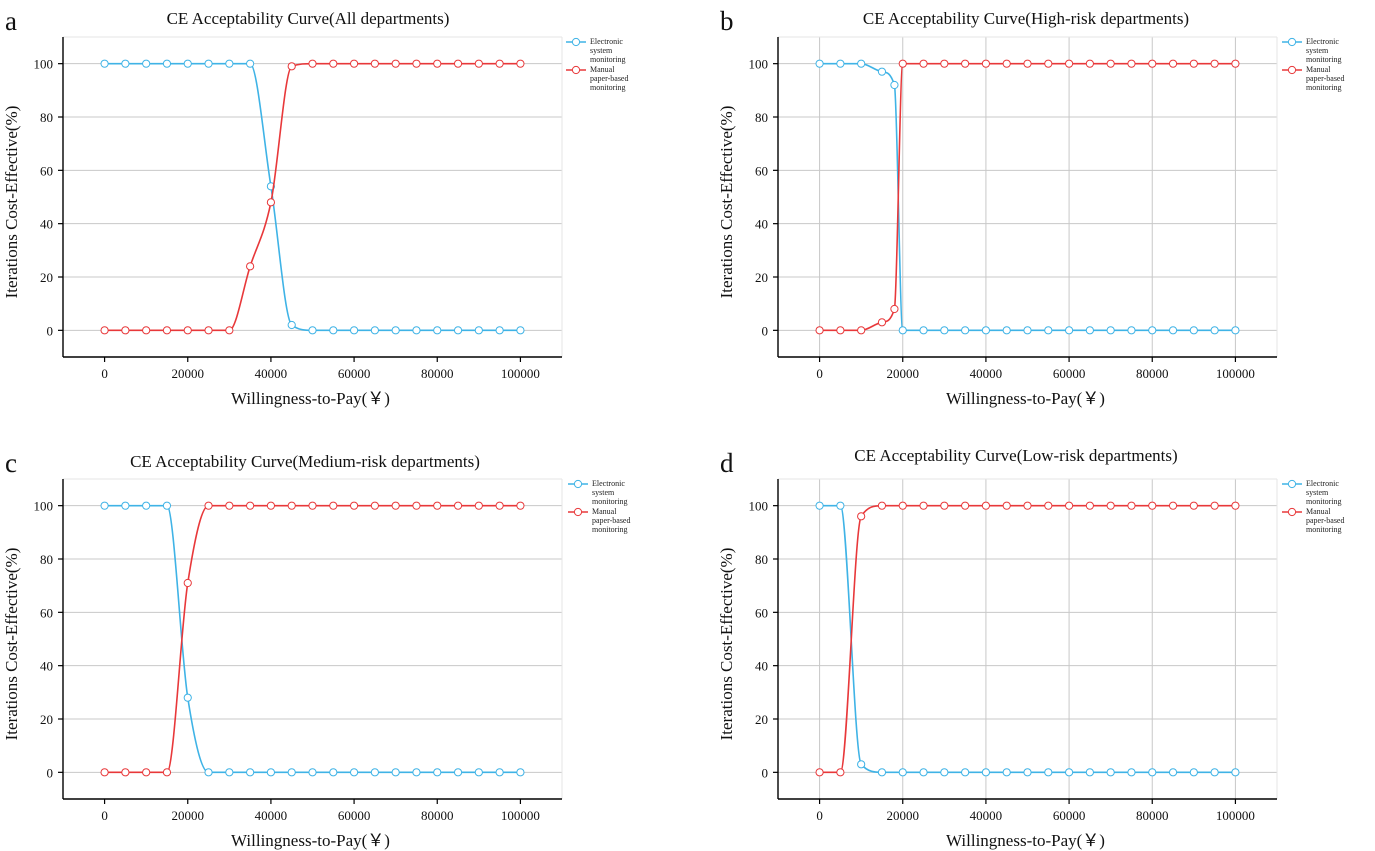  Describe the element at coordinates (761, 559) in the screenshot. I see `y-tick-label: 80` at that location.